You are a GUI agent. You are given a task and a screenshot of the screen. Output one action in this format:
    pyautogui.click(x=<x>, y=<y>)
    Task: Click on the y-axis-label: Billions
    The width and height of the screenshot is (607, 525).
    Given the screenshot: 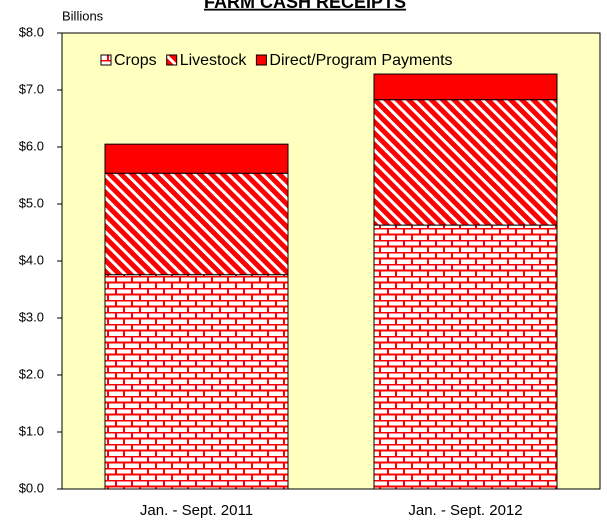 What is the action you would take?
    pyautogui.click(x=83, y=15)
    